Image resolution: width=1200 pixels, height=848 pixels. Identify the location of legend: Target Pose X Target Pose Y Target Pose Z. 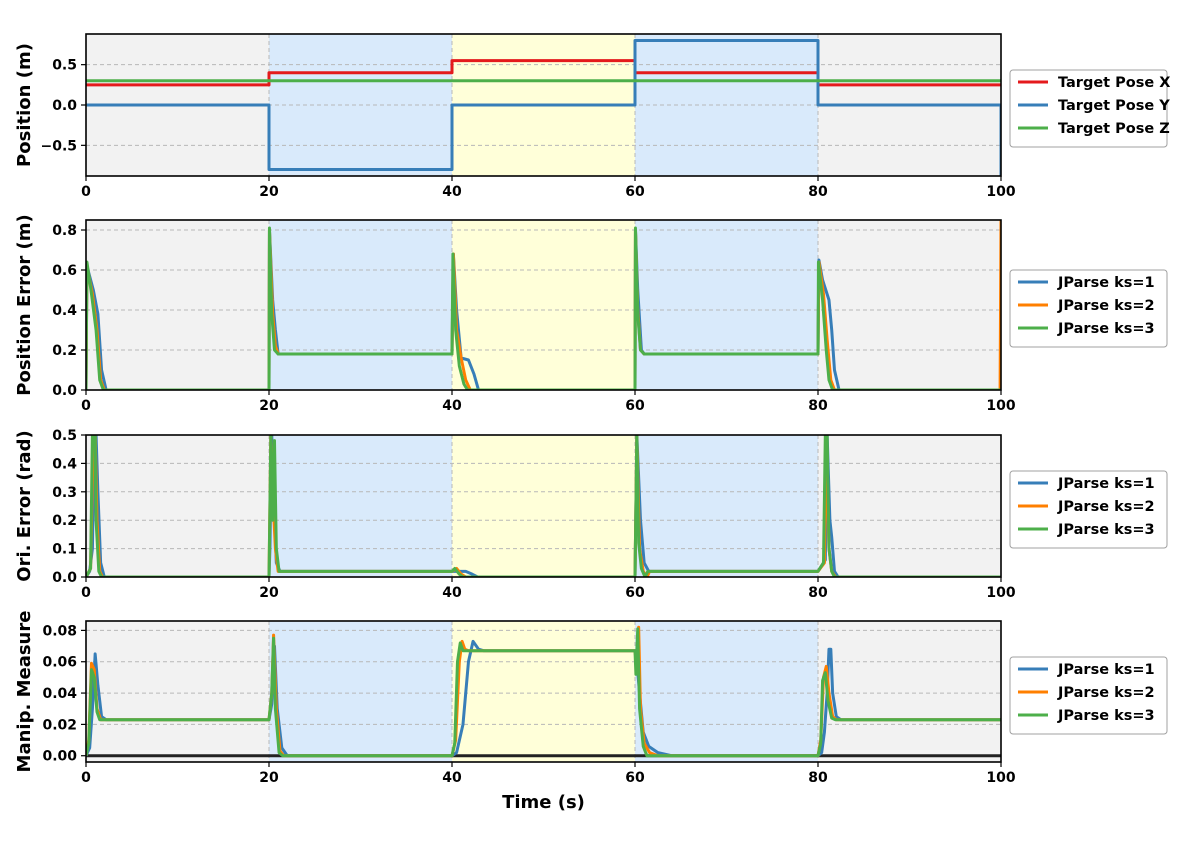
(1089, 108).